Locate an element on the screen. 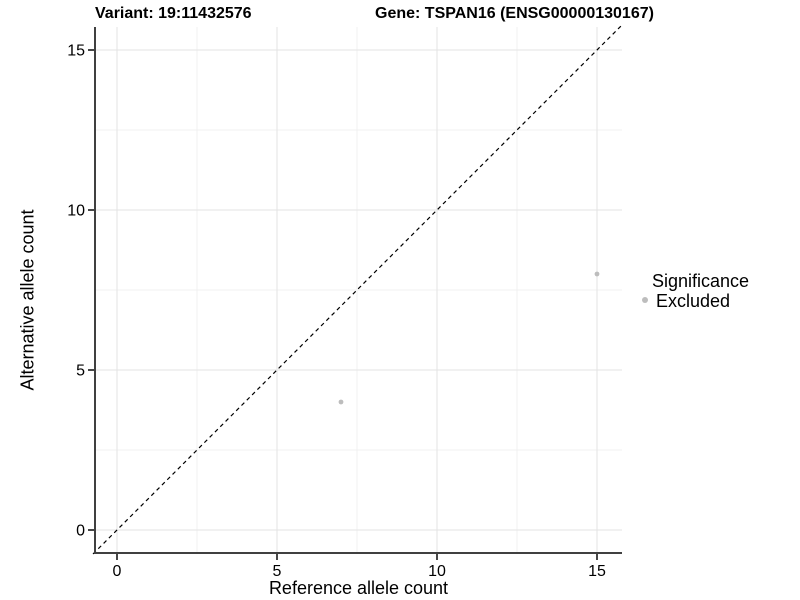 This screenshot has width=800, height=600. x-tick-label: 10 is located at coordinates (437, 571).